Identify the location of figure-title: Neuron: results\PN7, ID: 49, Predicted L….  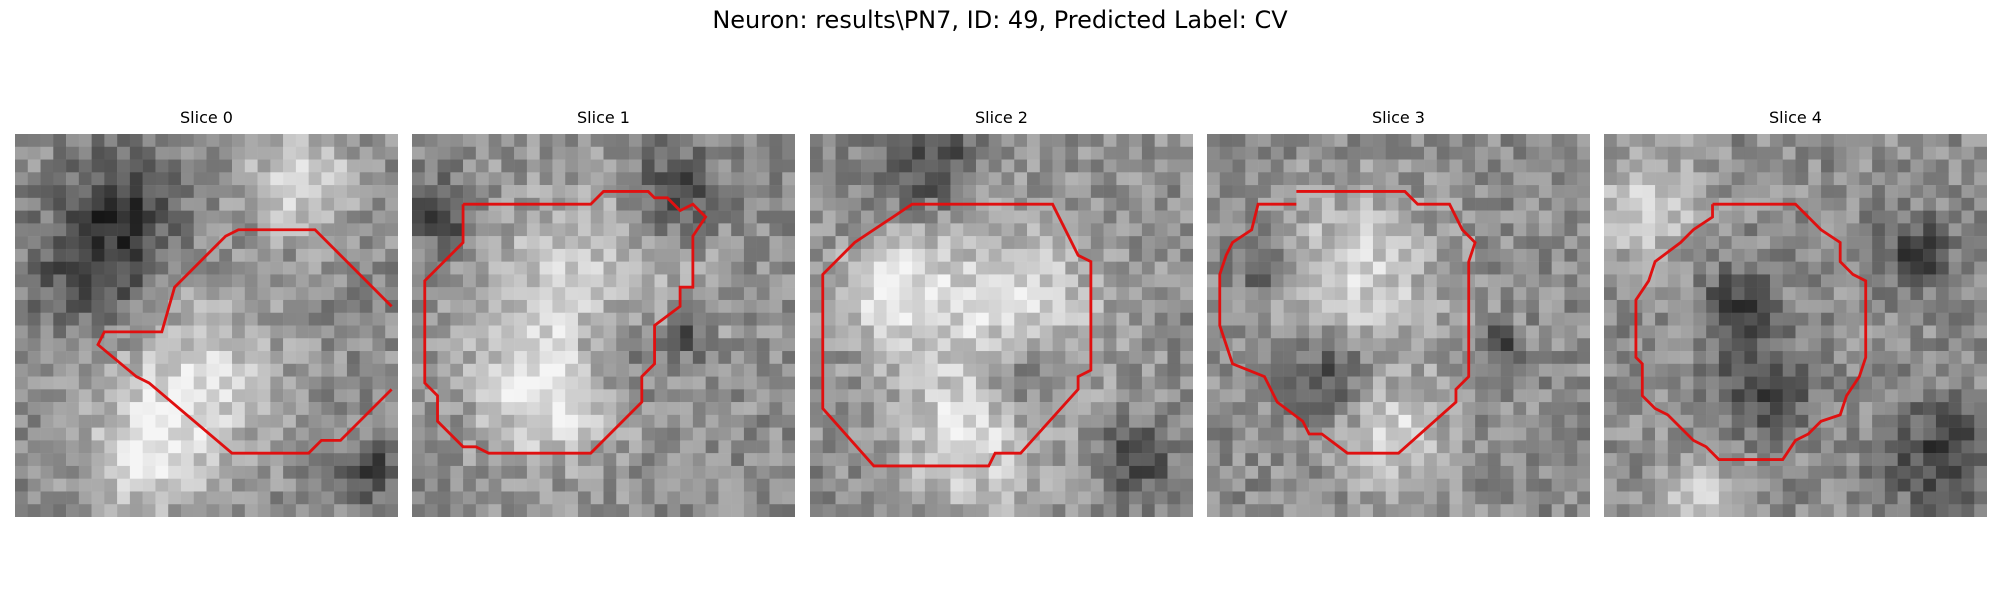
(1000, 20).